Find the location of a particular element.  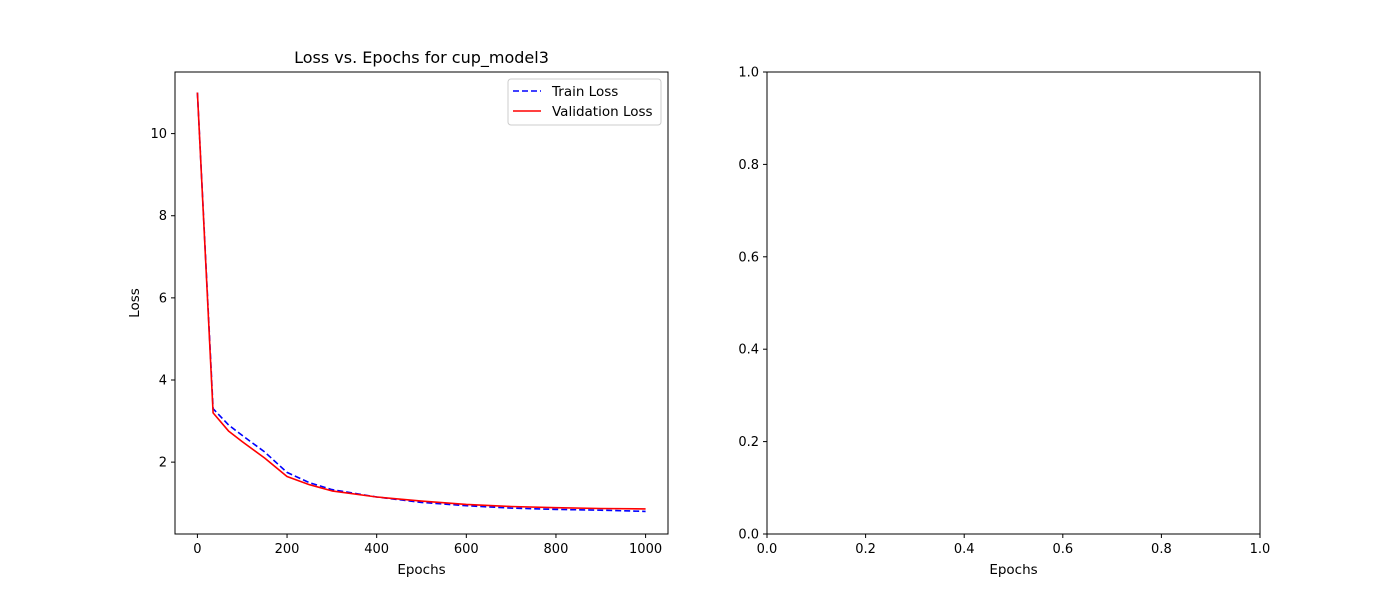

x-tick-label: 0.2 is located at coordinates (865, 549).